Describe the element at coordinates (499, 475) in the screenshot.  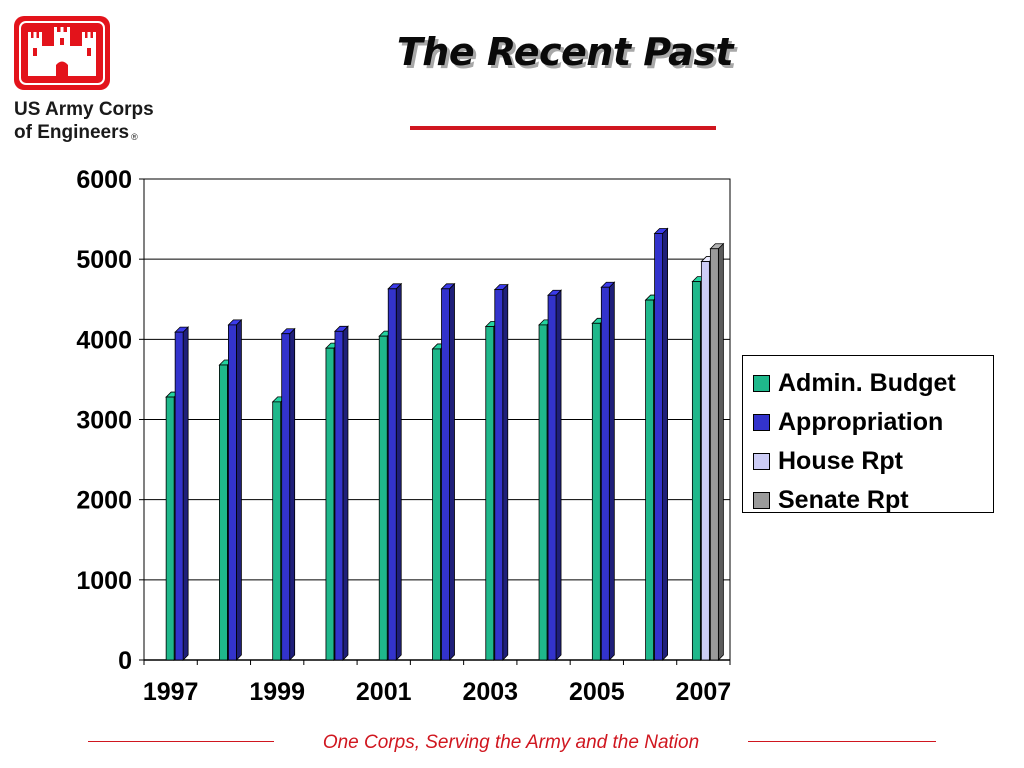
I see `bar-appropriation-2003` at that location.